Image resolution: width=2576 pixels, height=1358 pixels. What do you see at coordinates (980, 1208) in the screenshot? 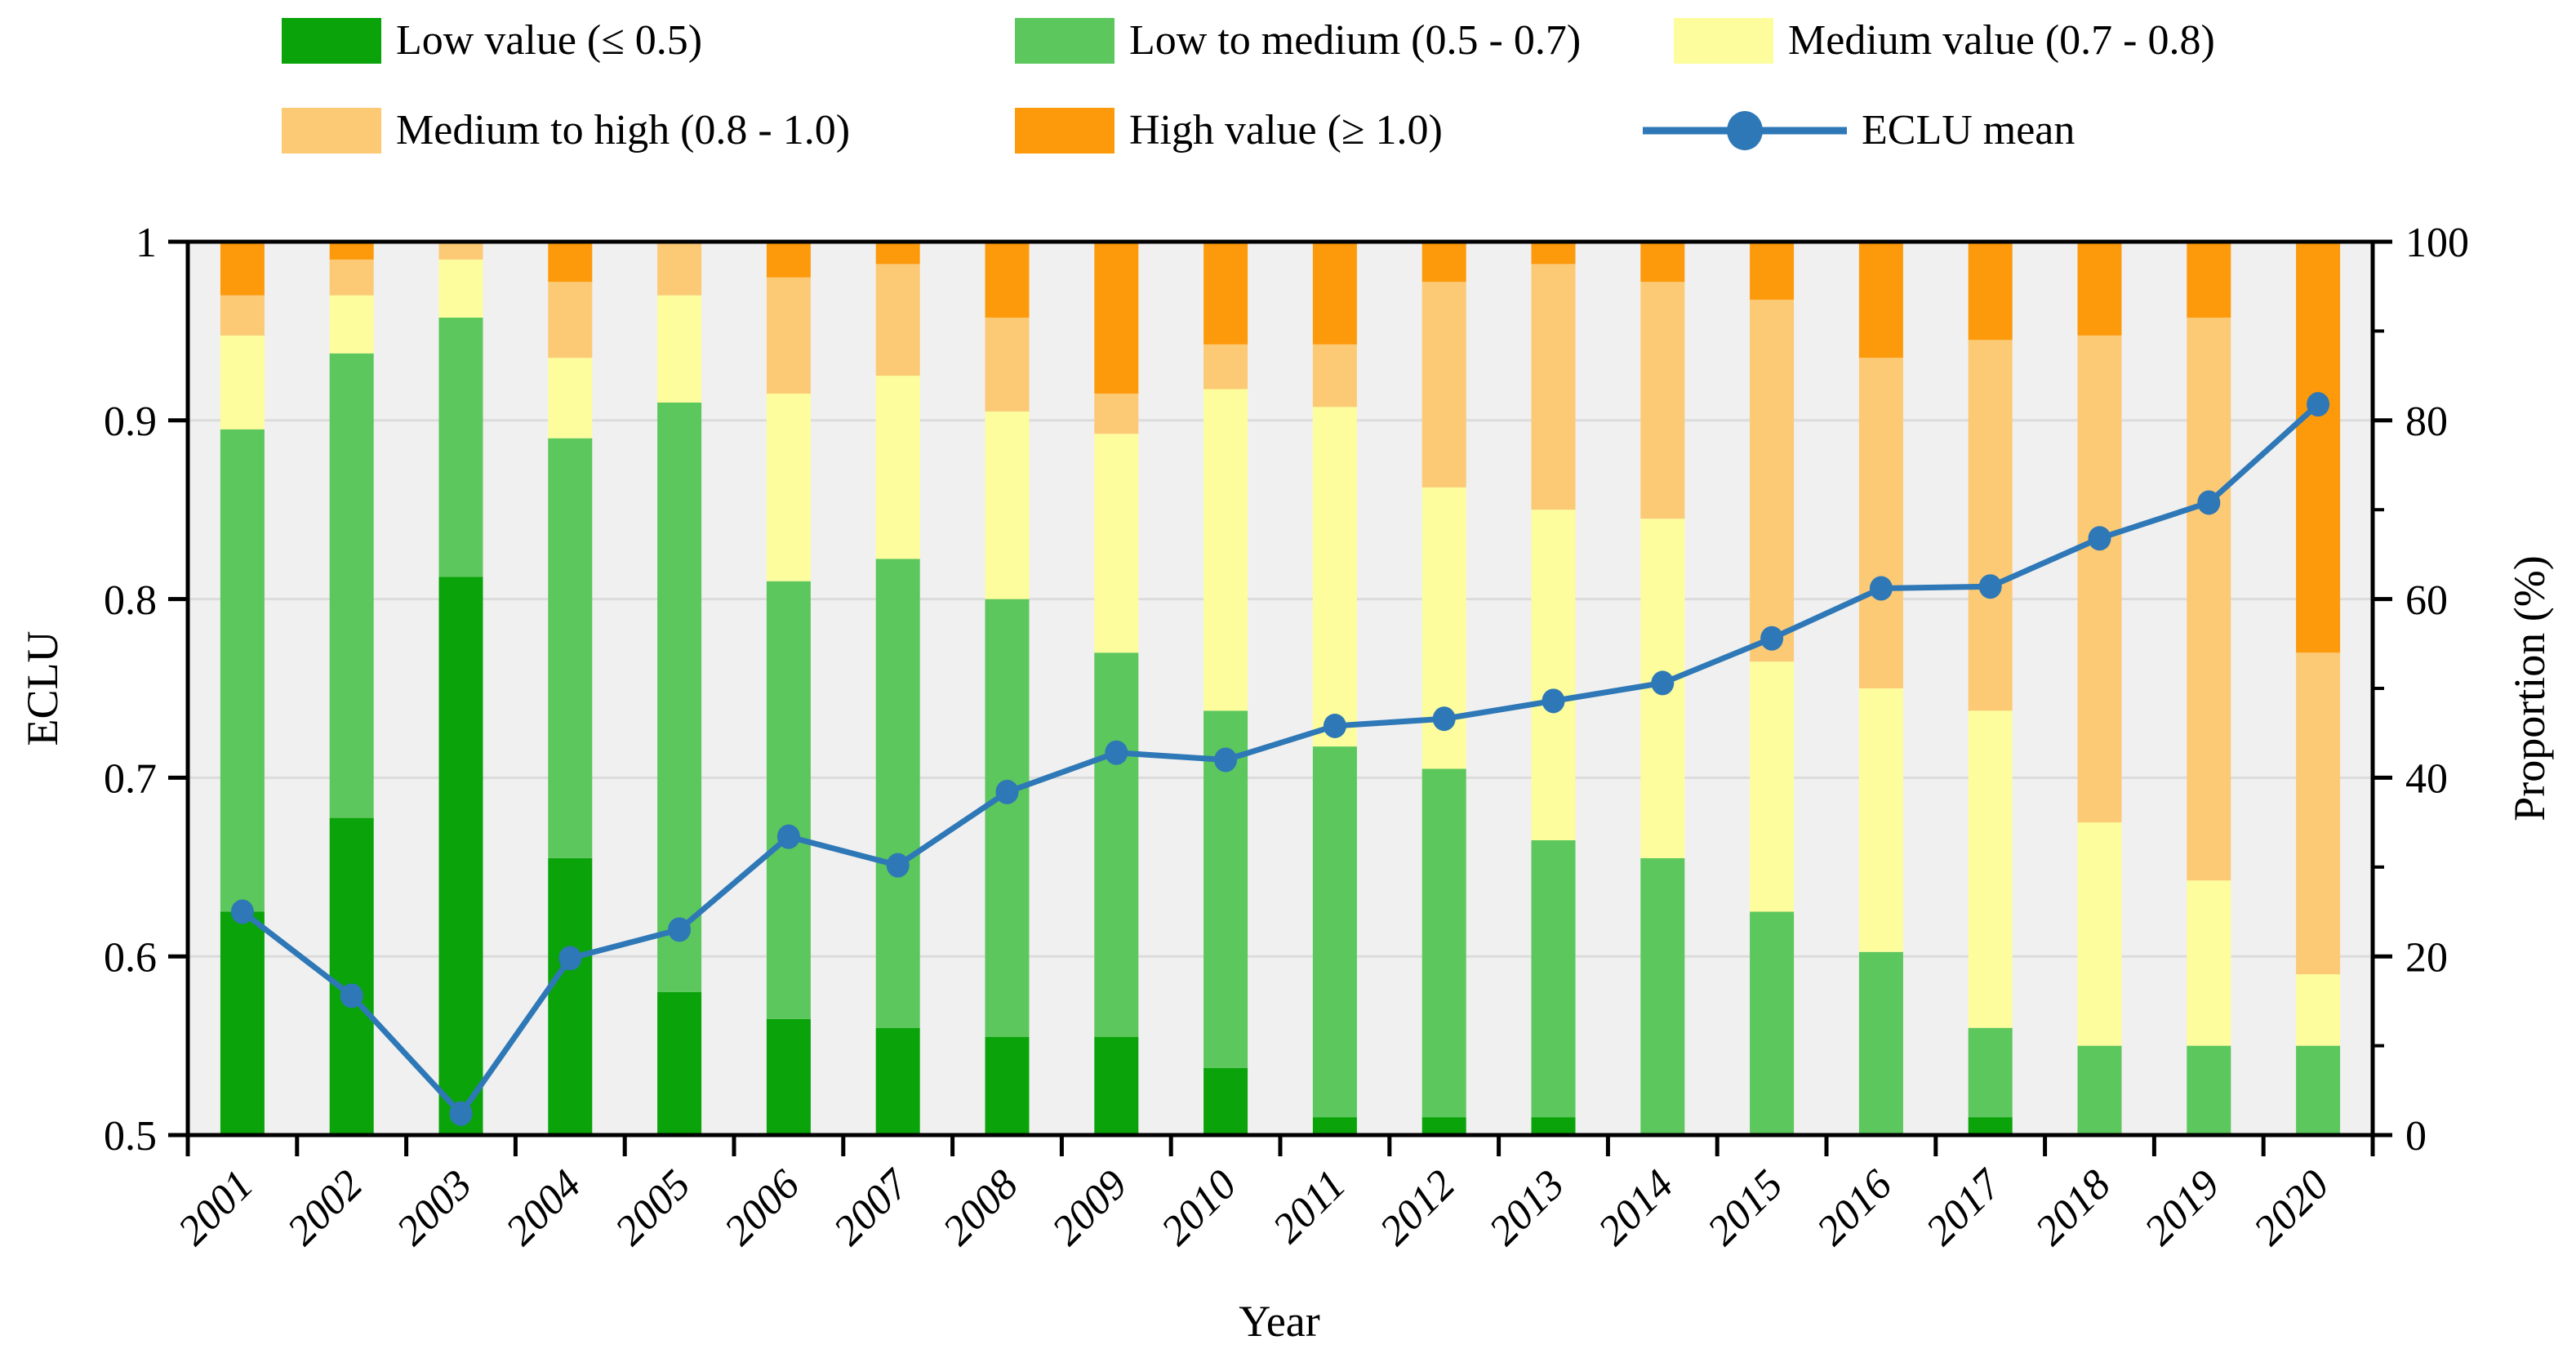
I see `x-tick-label-2008: 2008` at bounding box center [980, 1208].